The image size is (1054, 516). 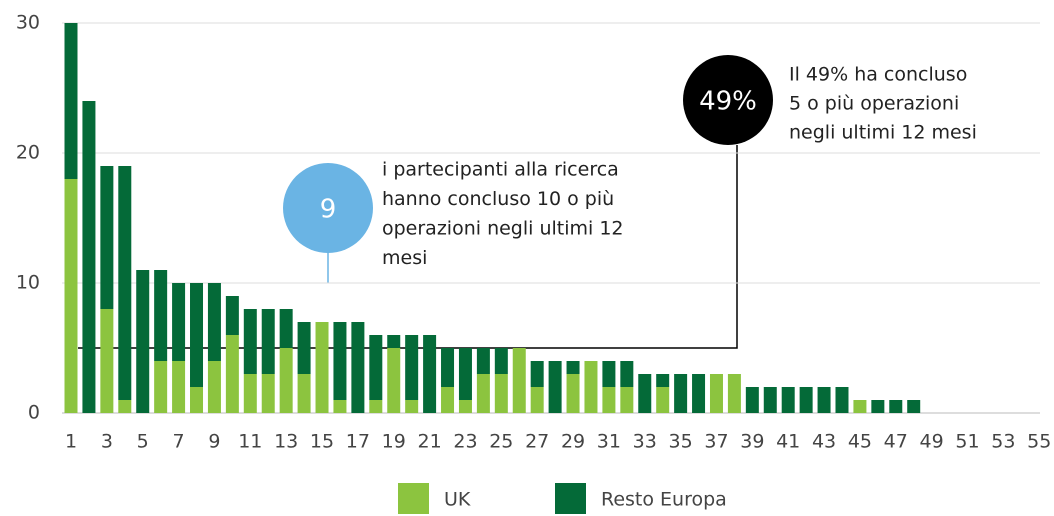 I want to click on annotation-text: negli ultimi 12 mesi, so click(x=883, y=133).